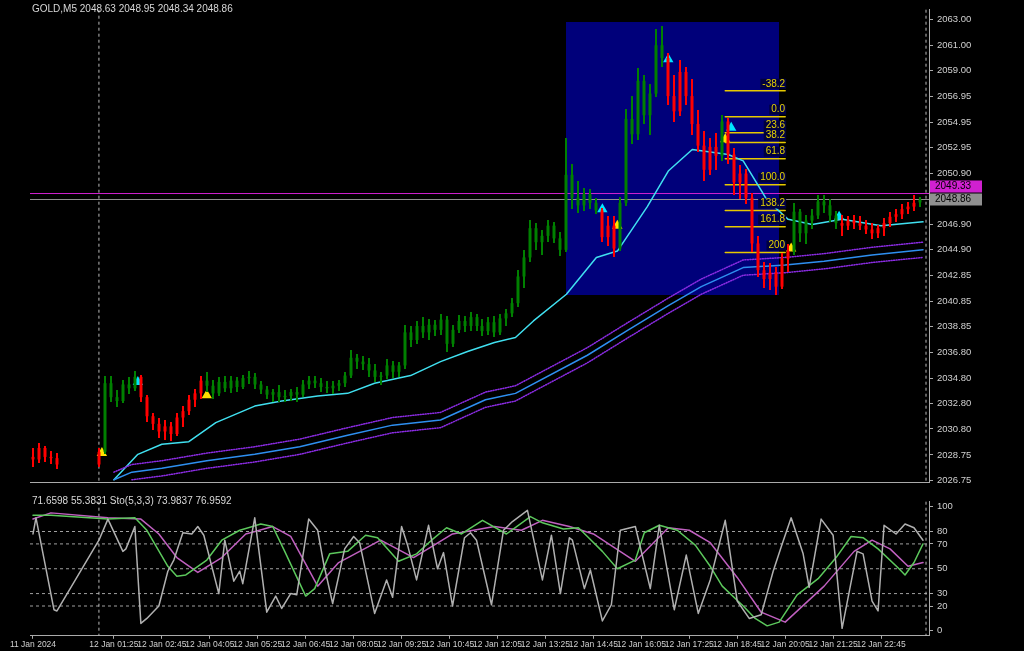  What do you see at coordinates (114, 644) in the screenshot?
I see `x-tick-label: 12 Jan 01:25` at bounding box center [114, 644].